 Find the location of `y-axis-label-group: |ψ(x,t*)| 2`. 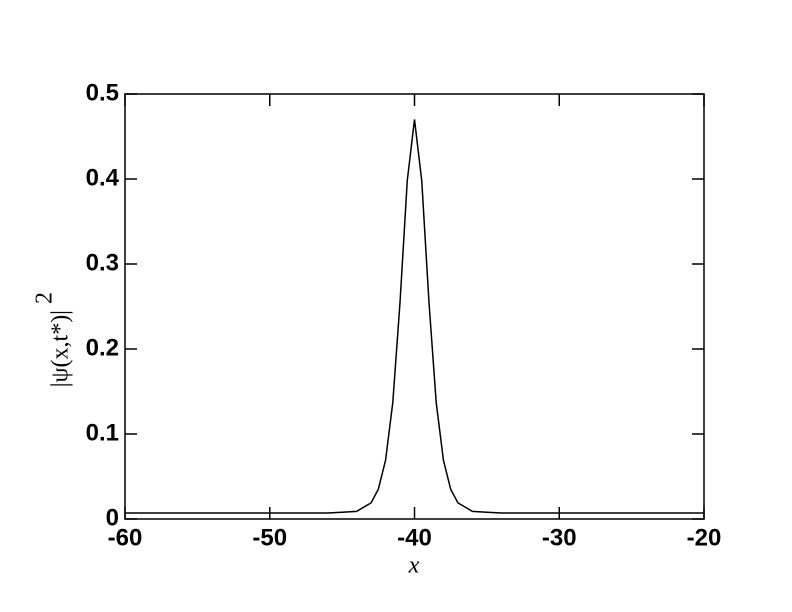

y-axis-label-group: |ψ(x,t*)| 2 is located at coordinates (53, 339).